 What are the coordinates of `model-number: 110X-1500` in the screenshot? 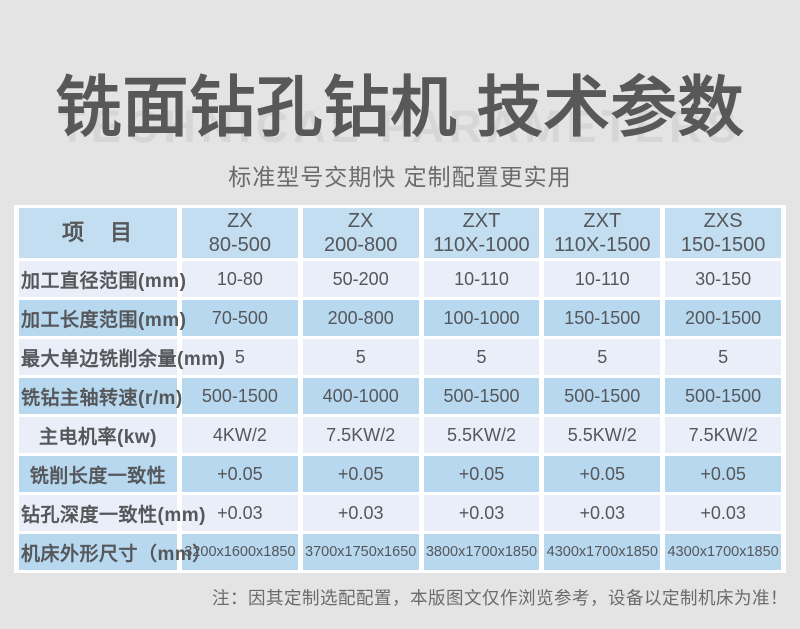 It's located at (602, 245).